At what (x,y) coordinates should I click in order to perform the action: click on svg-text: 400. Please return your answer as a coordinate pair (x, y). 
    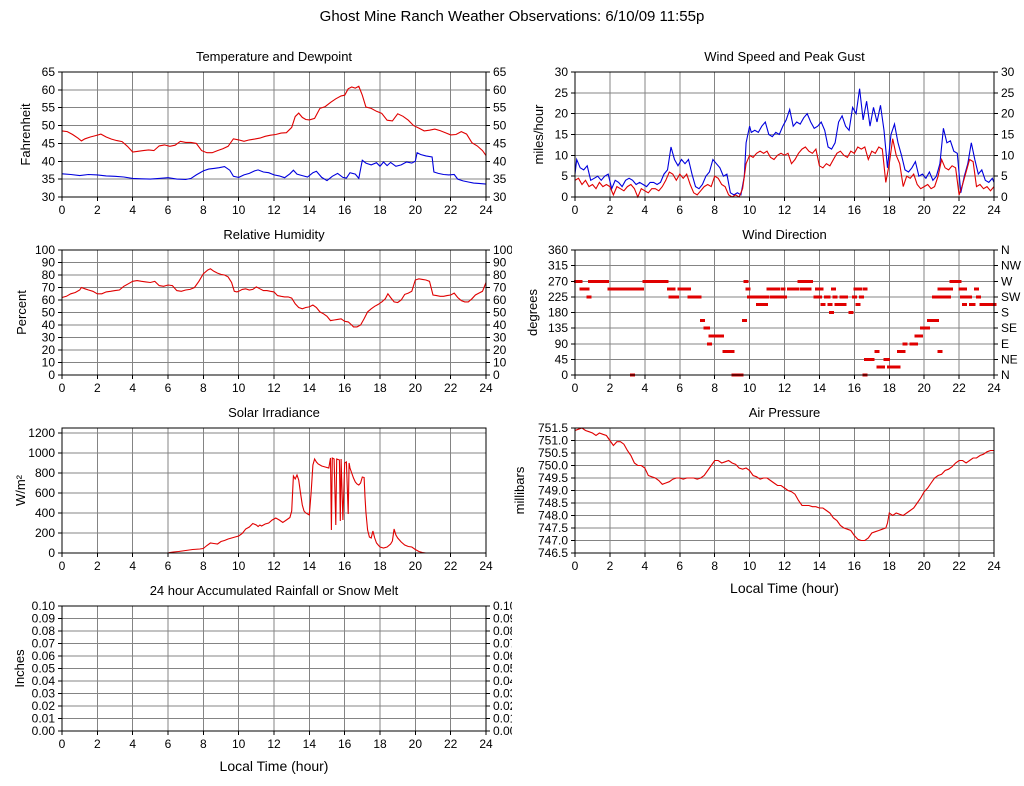
    Looking at the image, I should click on (45, 513).